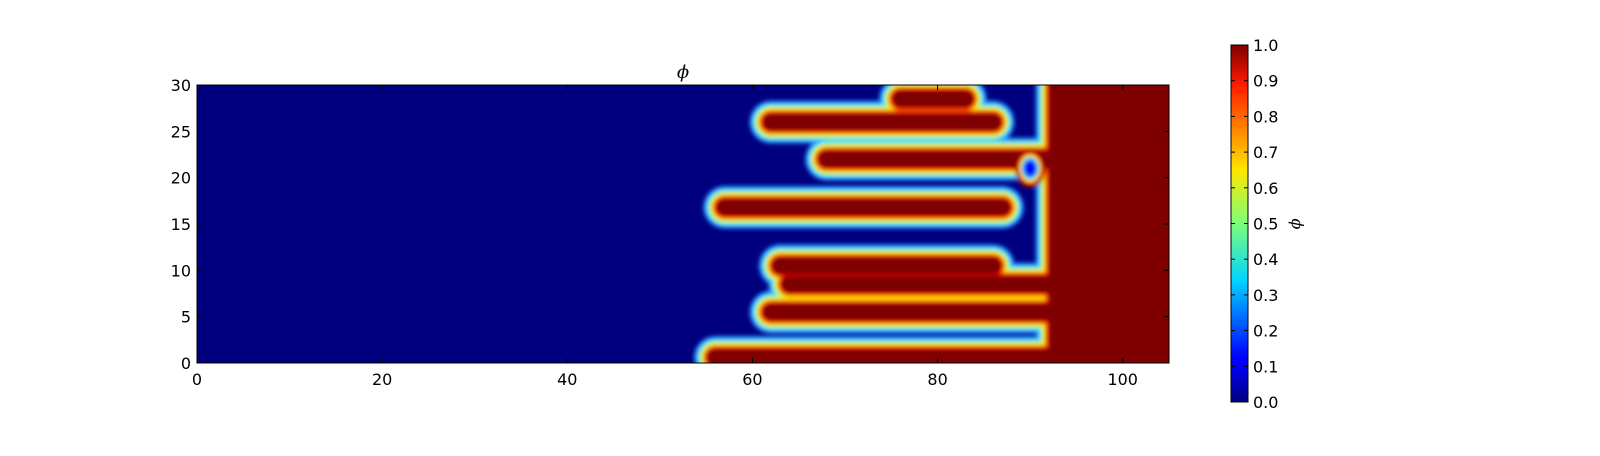 This screenshot has width=1600, height=456. I want to click on x-tick-label: 0, so click(197, 379).